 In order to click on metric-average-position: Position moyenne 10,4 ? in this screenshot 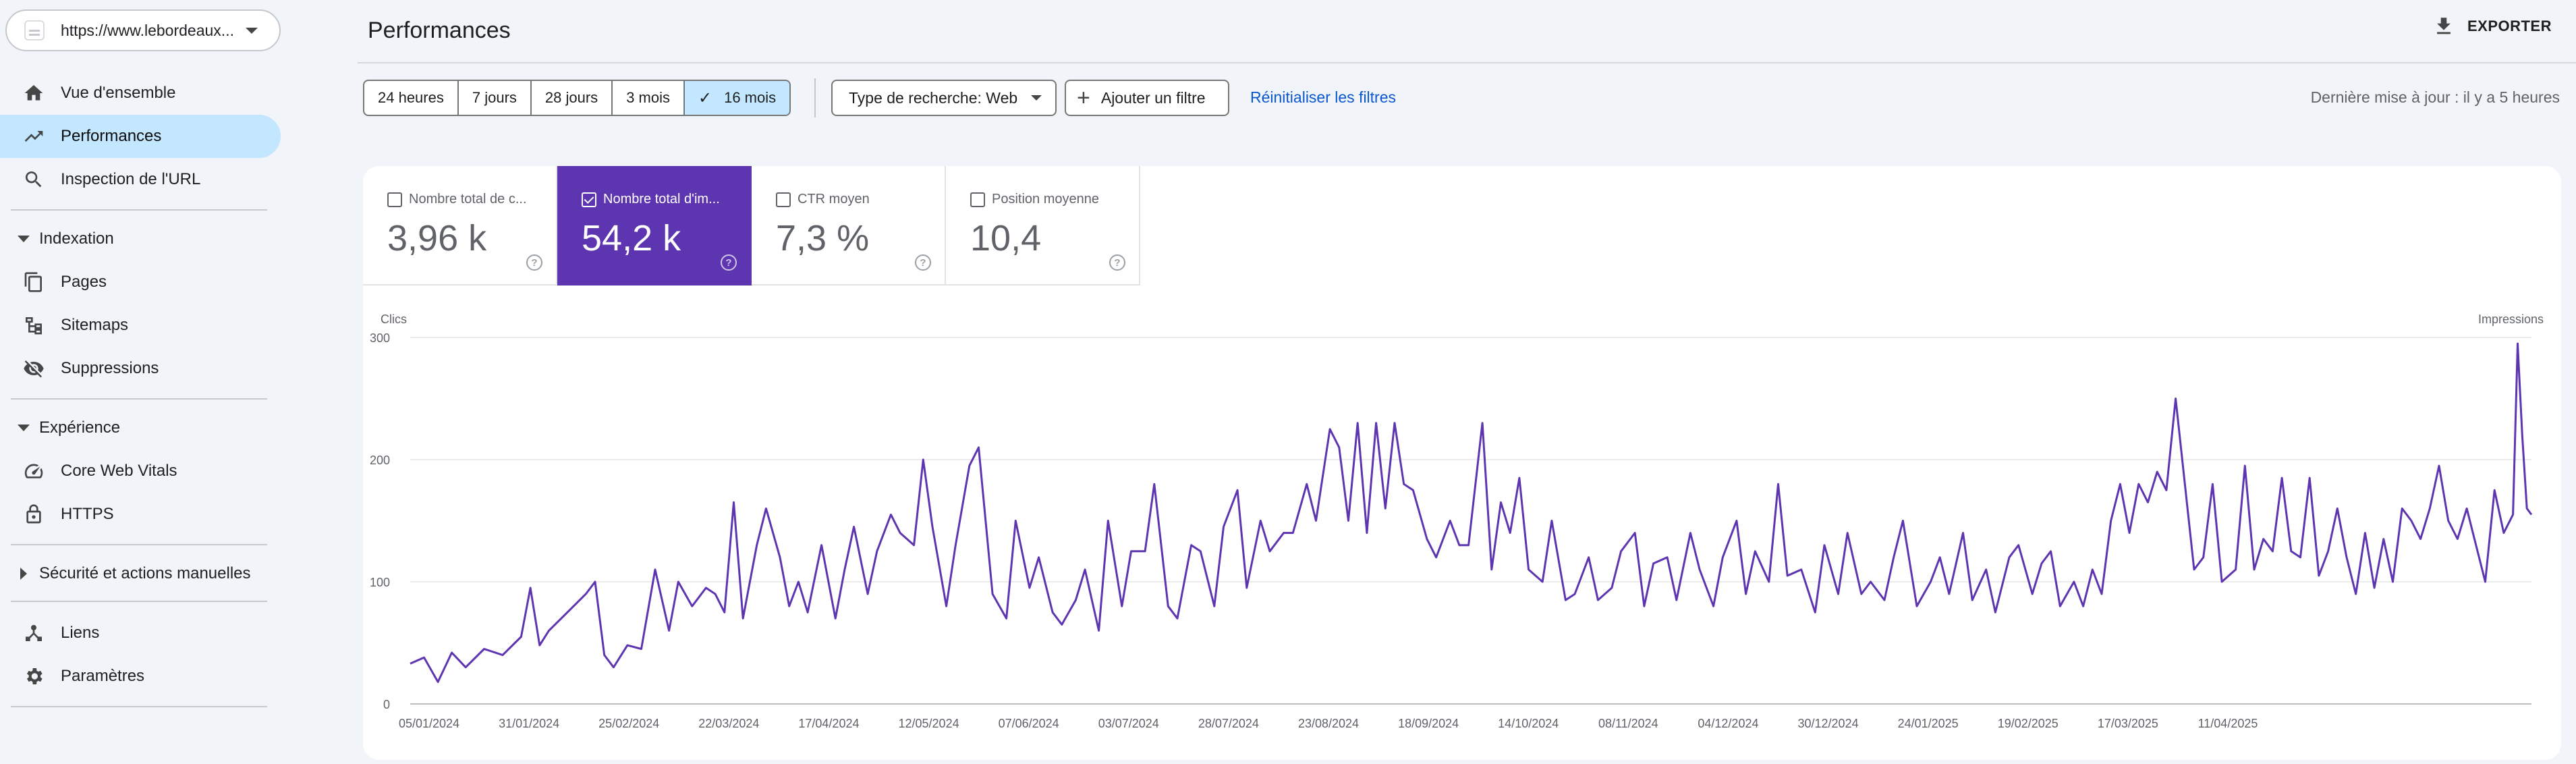, I will do `click(1043, 226)`.